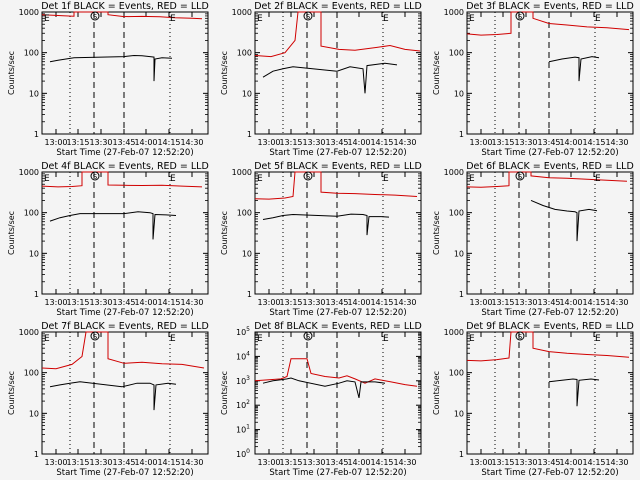 This screenshot has width=640, height=480. Describe the element at coordinates (550, 326) in the screenshot. I see `panel-title: Det 9f BLACK = Events, RED = LLD` at that location.